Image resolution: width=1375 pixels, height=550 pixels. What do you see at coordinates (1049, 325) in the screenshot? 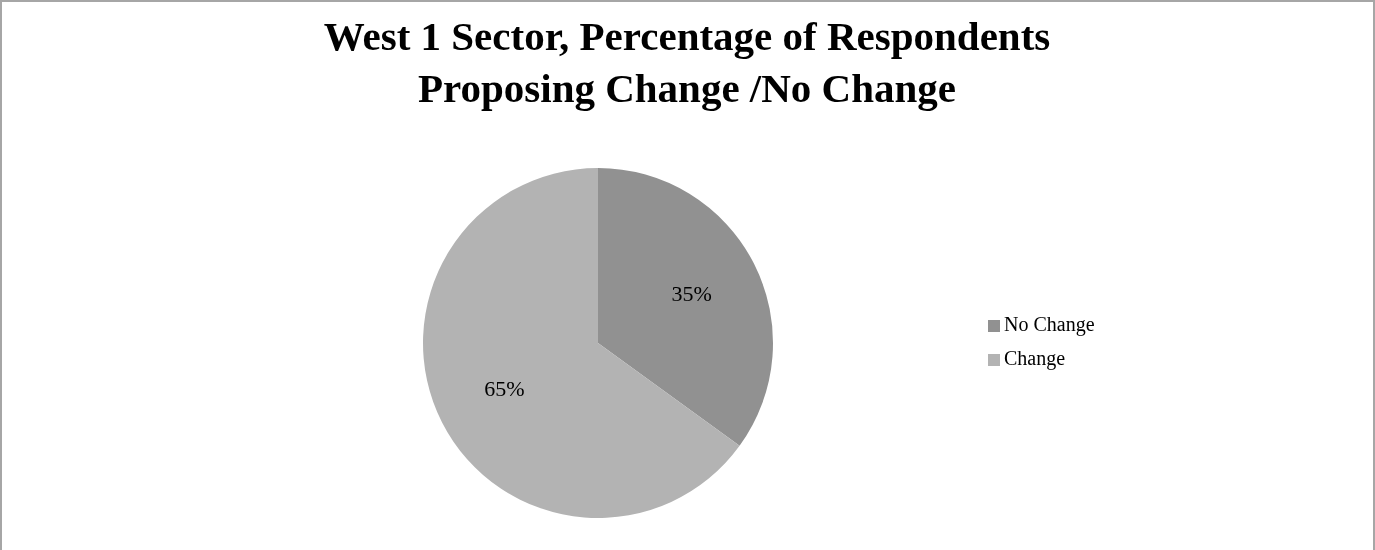
I see `legend-label: No Change` at bounding box center [1049, 325].